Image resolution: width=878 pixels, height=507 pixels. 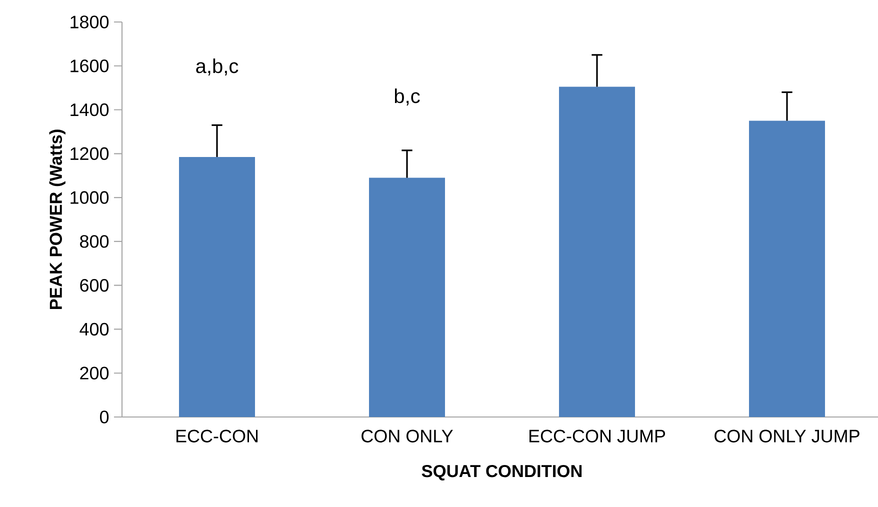 I want to click on x-axis-title: SQUAT CONDITION, so click(x=502, y=472).